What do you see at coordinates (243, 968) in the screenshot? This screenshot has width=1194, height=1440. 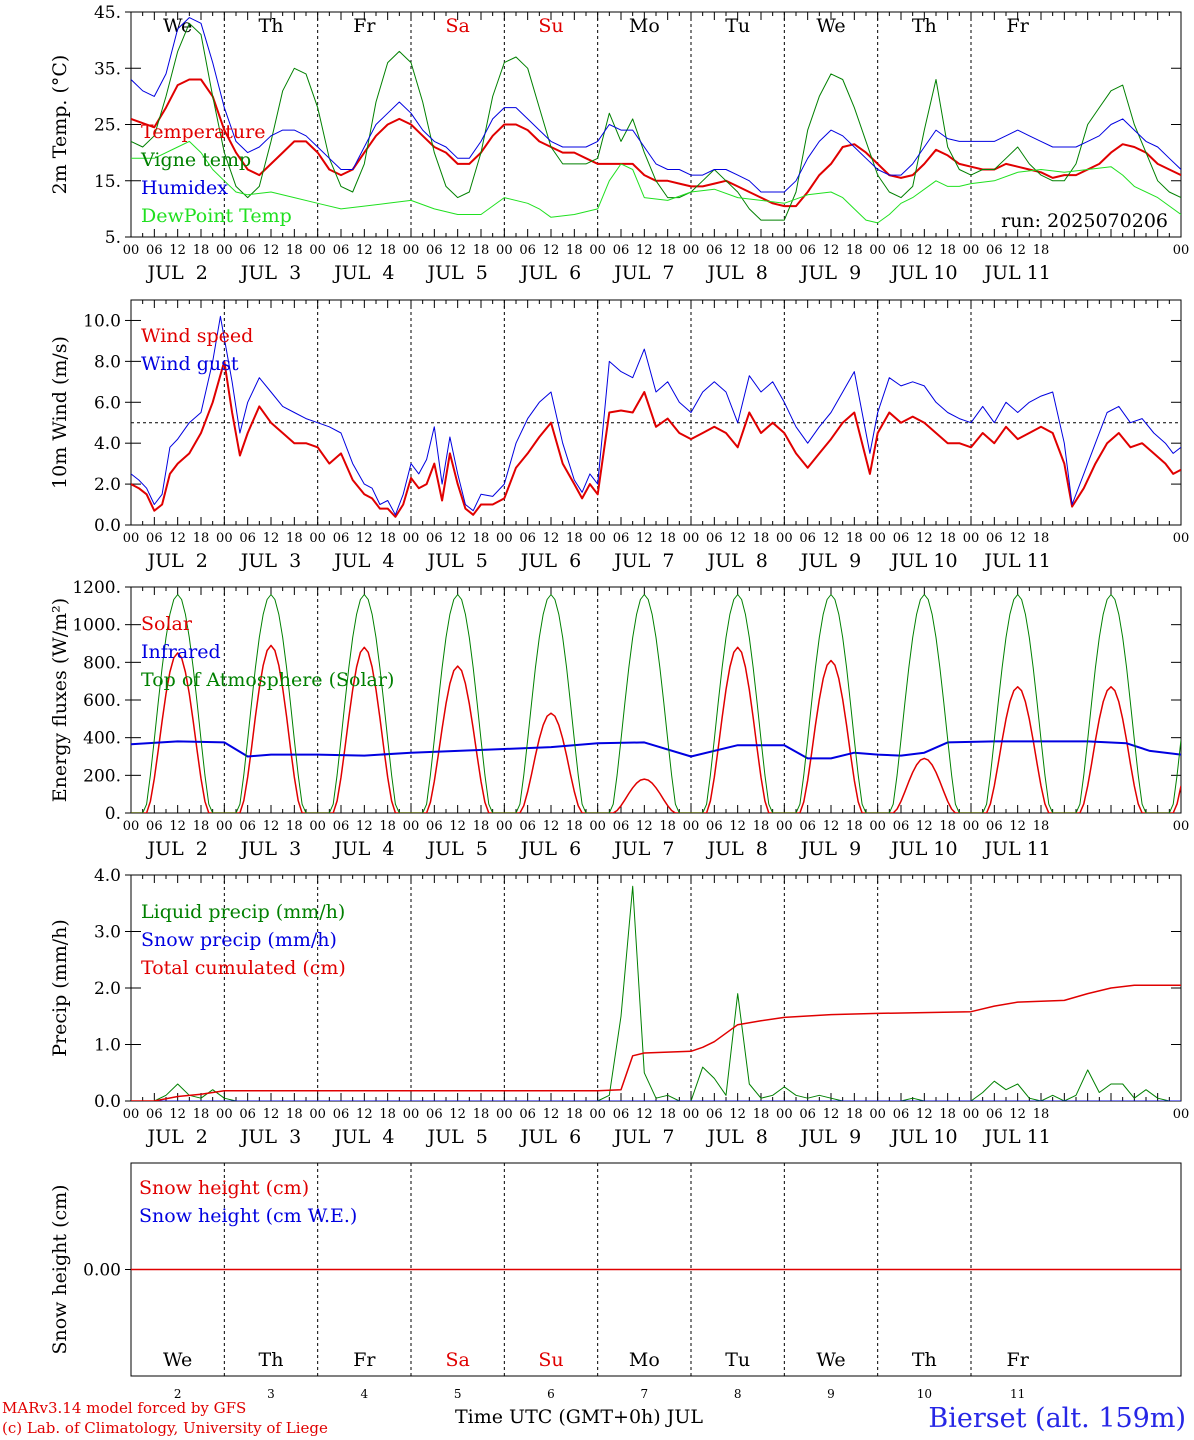 I see `legend-entry: Total cumulated (cm)` at bounding box center [243, 968].